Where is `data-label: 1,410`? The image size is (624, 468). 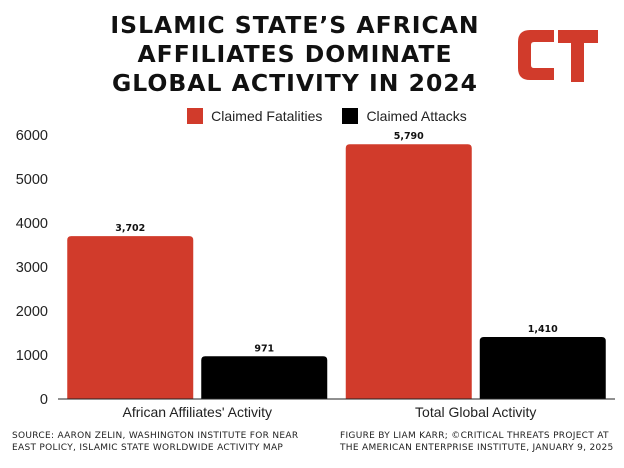
data-label: 1,410 is located at coordinates (543, 329).